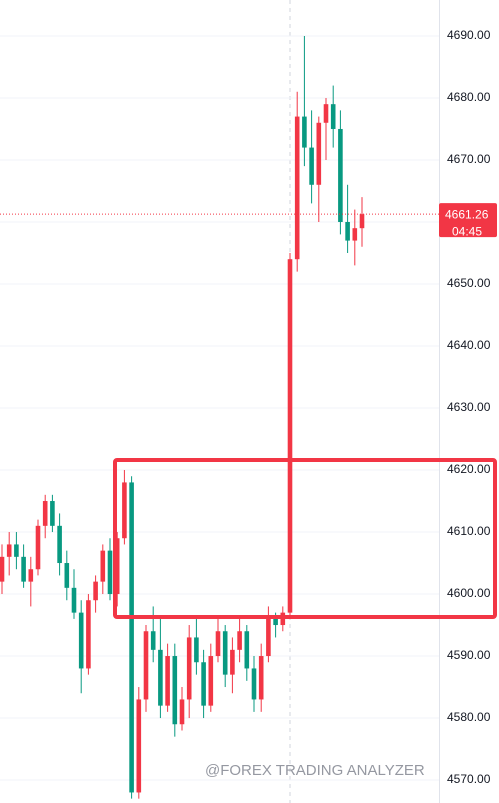 Image resolution: width=499 pixels, height=803 pixels. Describe the element at coordinates (469, 35) in the screenshot. I see `y-tick-label: 4690.00` at that location.